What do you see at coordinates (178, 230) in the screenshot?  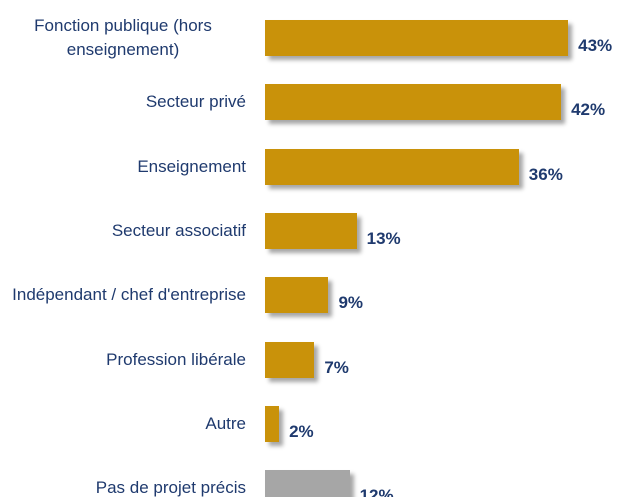 I see `category-text: Secteur associatif` at bounding box center [178, 230].